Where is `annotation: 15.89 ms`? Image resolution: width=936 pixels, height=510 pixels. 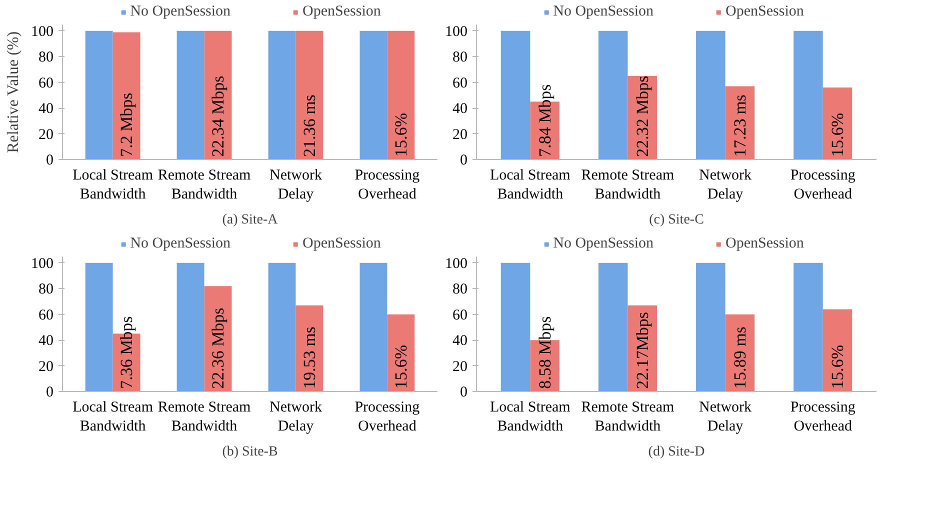 annotation: 15.89 ms is located at coordinates (740, 357).